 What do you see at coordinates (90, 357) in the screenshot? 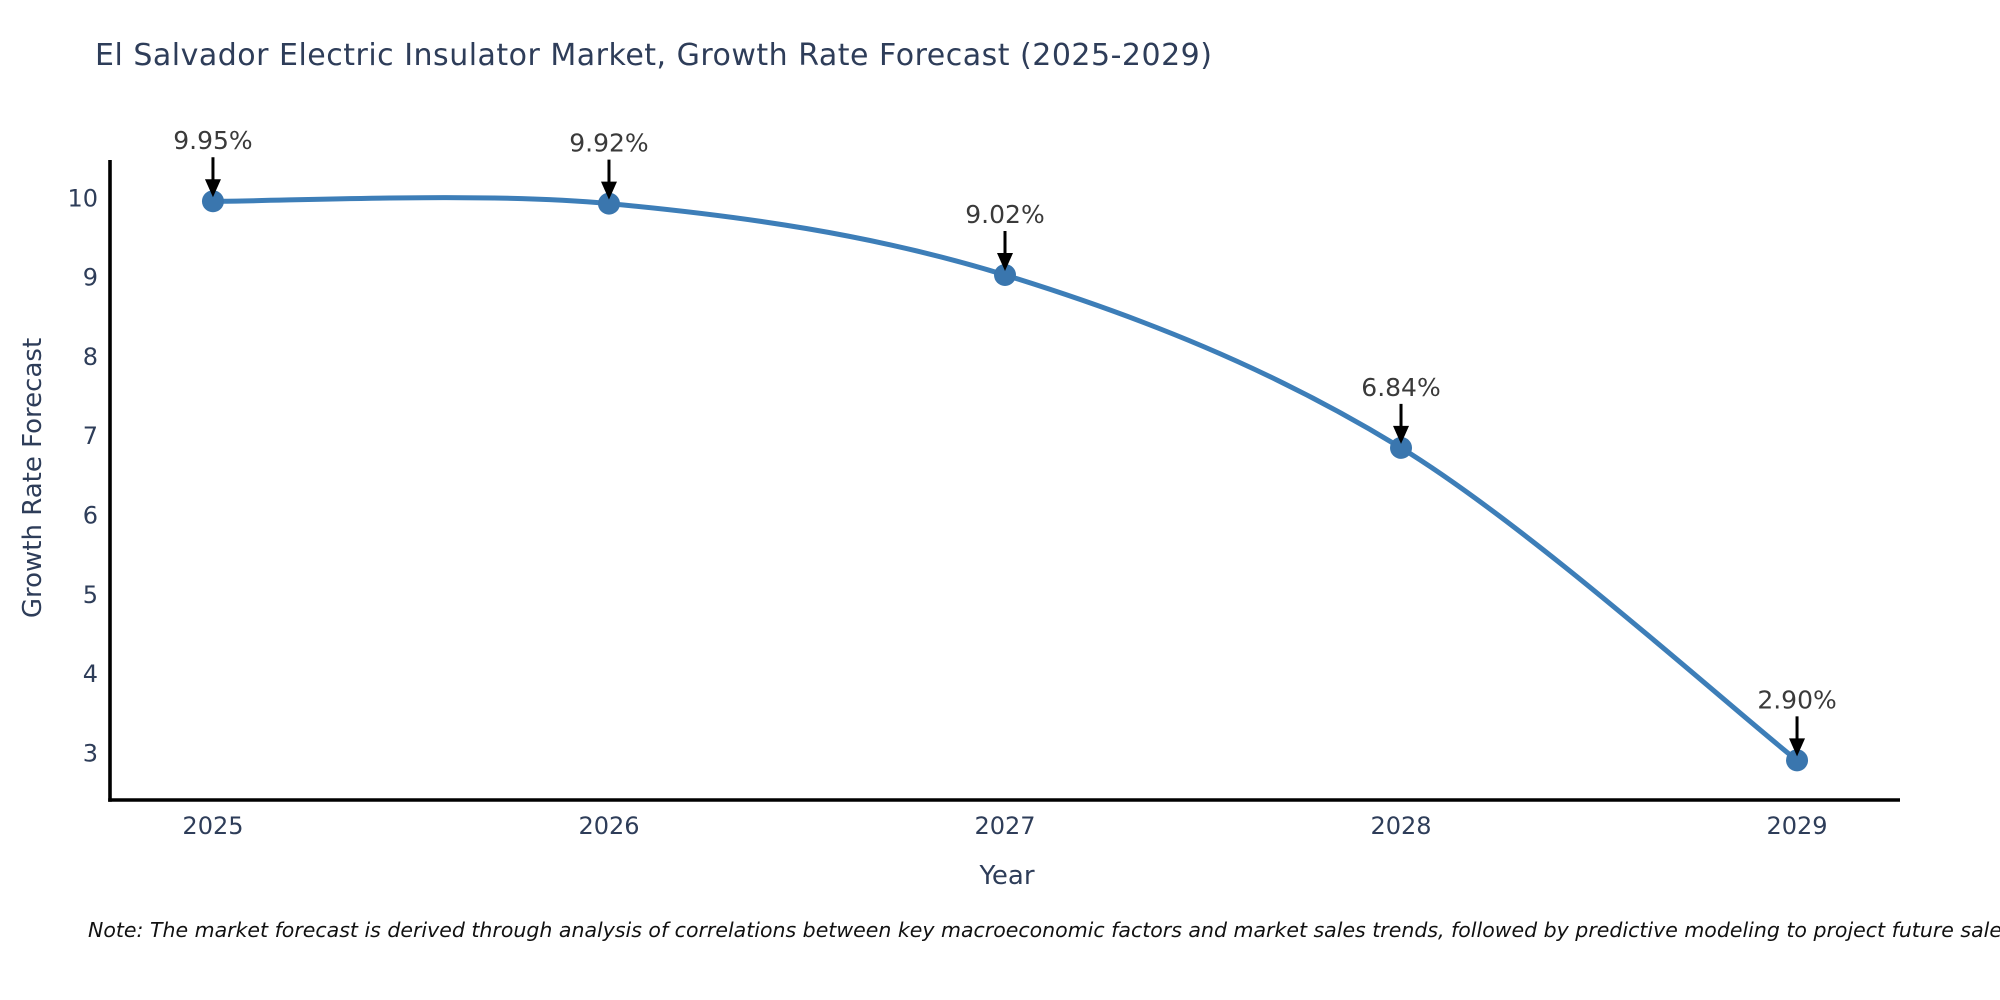
I see `y-tick-label: 8` at bounding box center [90, 357].